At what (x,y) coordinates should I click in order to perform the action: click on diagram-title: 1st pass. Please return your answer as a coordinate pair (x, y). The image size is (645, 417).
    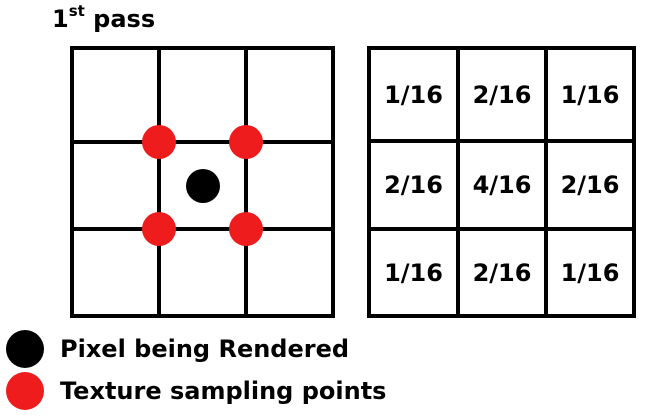
    Looking at the image, I should click on (104, 17).